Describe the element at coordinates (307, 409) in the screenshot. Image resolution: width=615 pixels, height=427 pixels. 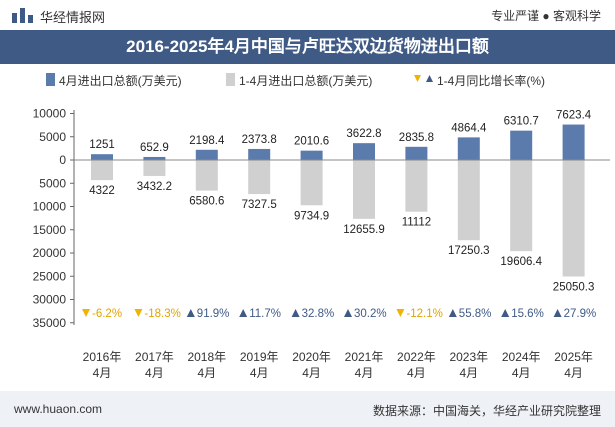
I see `footer: www.huaon.com 数据来源：中国海关，华经产业研究院整理` at that location.